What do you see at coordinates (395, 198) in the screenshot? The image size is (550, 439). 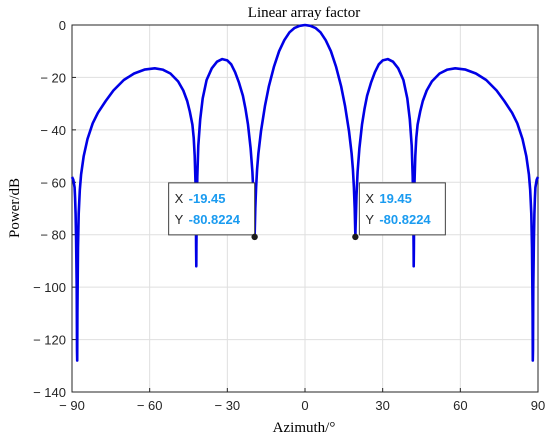 I see `data-tip-x-value: 19.45` at bounding box center [395, 198].